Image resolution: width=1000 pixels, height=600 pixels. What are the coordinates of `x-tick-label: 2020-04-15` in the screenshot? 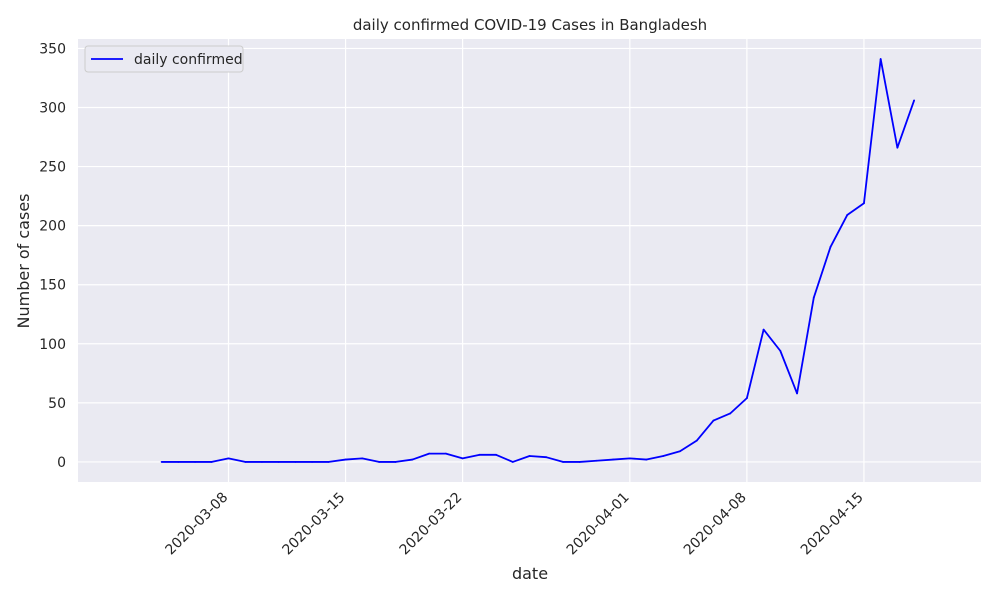 It's located at (832, 524).